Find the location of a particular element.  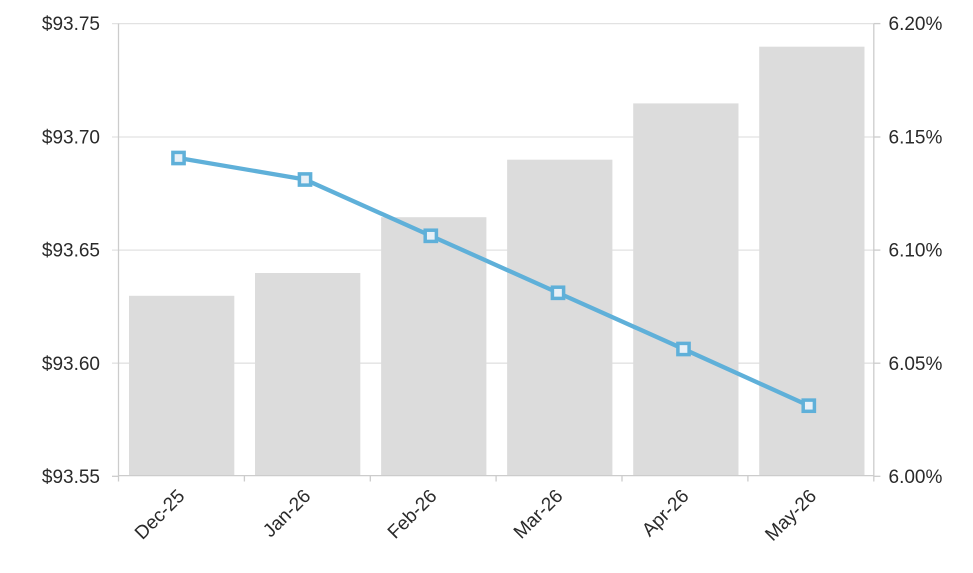

svg-text: 6.10% is located at coordinates (916, 251).